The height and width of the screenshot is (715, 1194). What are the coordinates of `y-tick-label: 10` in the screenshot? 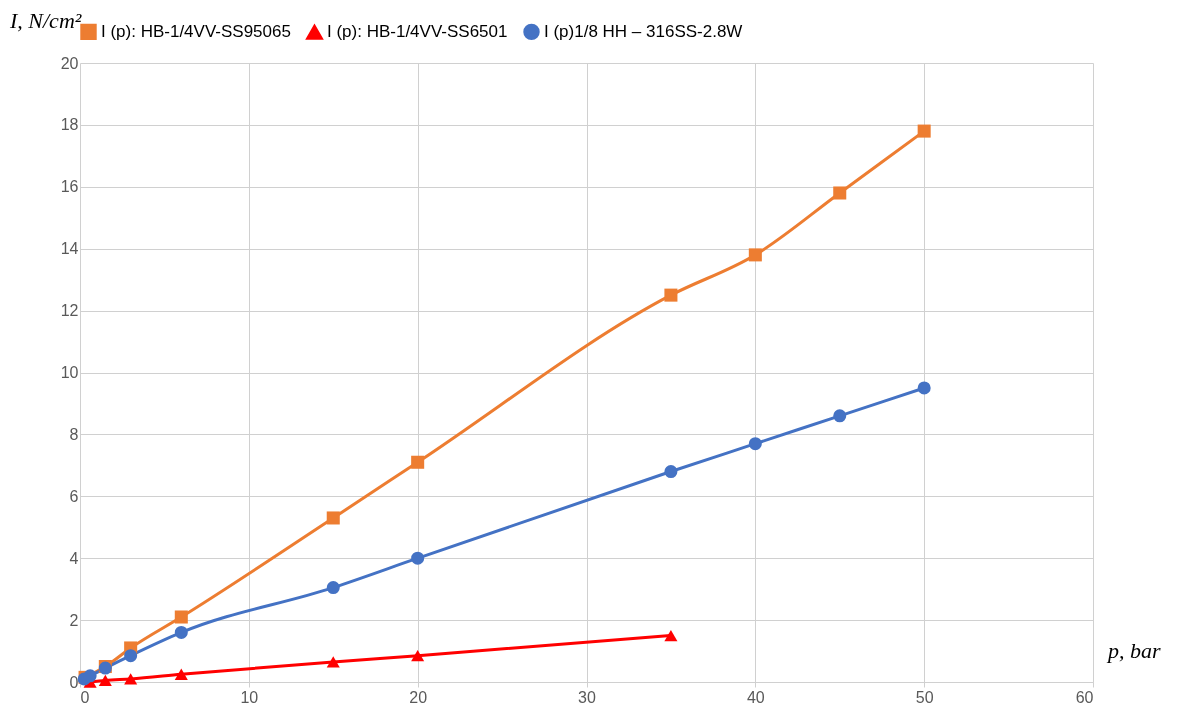 It's located at (69, 372).